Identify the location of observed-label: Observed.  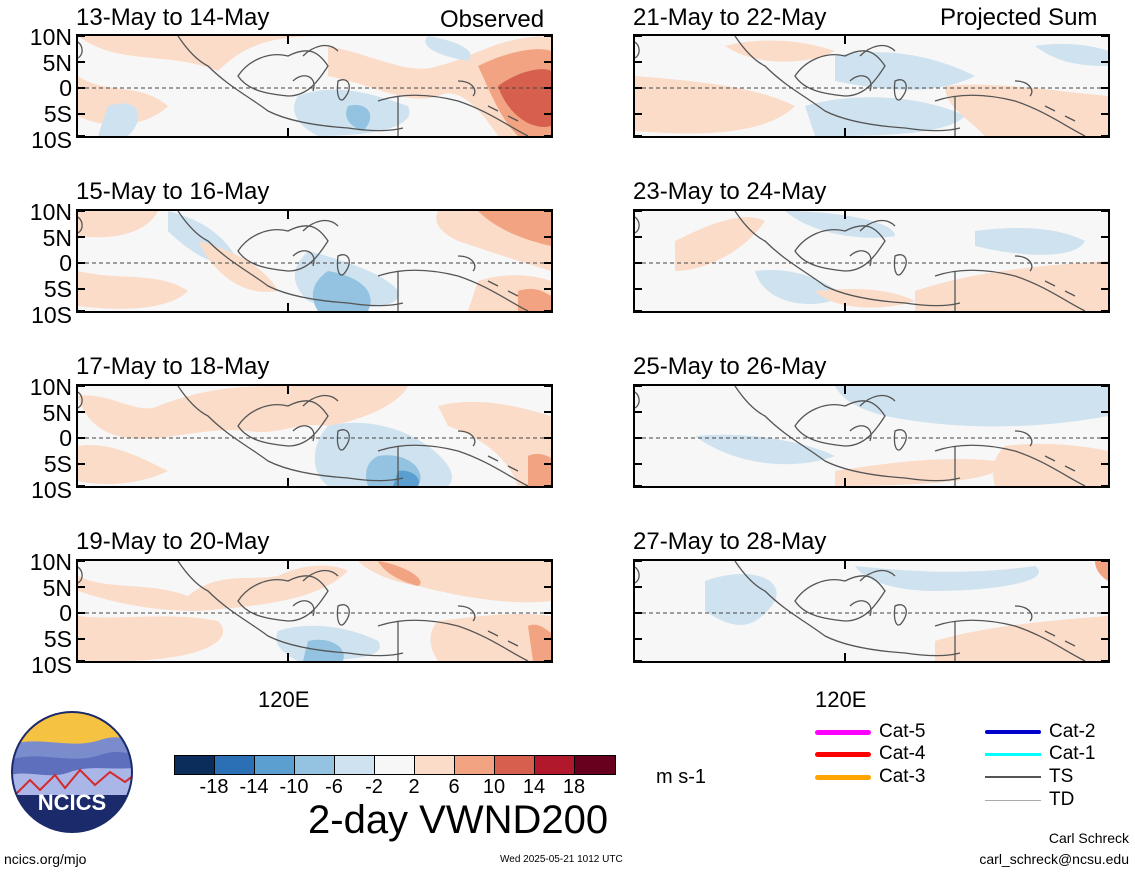
(492, 19).